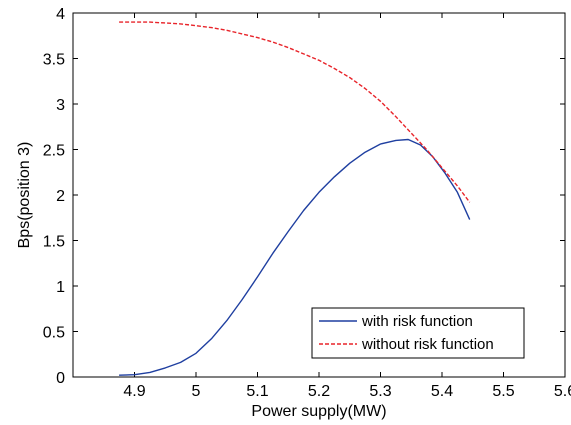 The image size is (571, 425). Describe the element at coordinates (60, 14) in the screenshot. I see `y-tick-label: 4` at that location.